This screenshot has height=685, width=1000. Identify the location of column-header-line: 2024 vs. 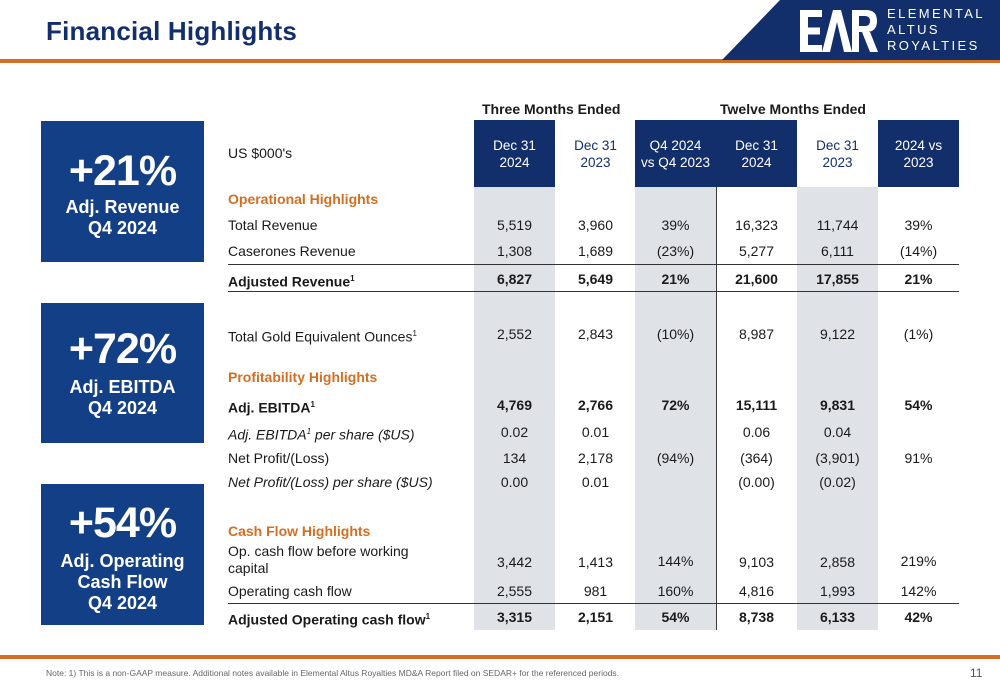
(918, 145).